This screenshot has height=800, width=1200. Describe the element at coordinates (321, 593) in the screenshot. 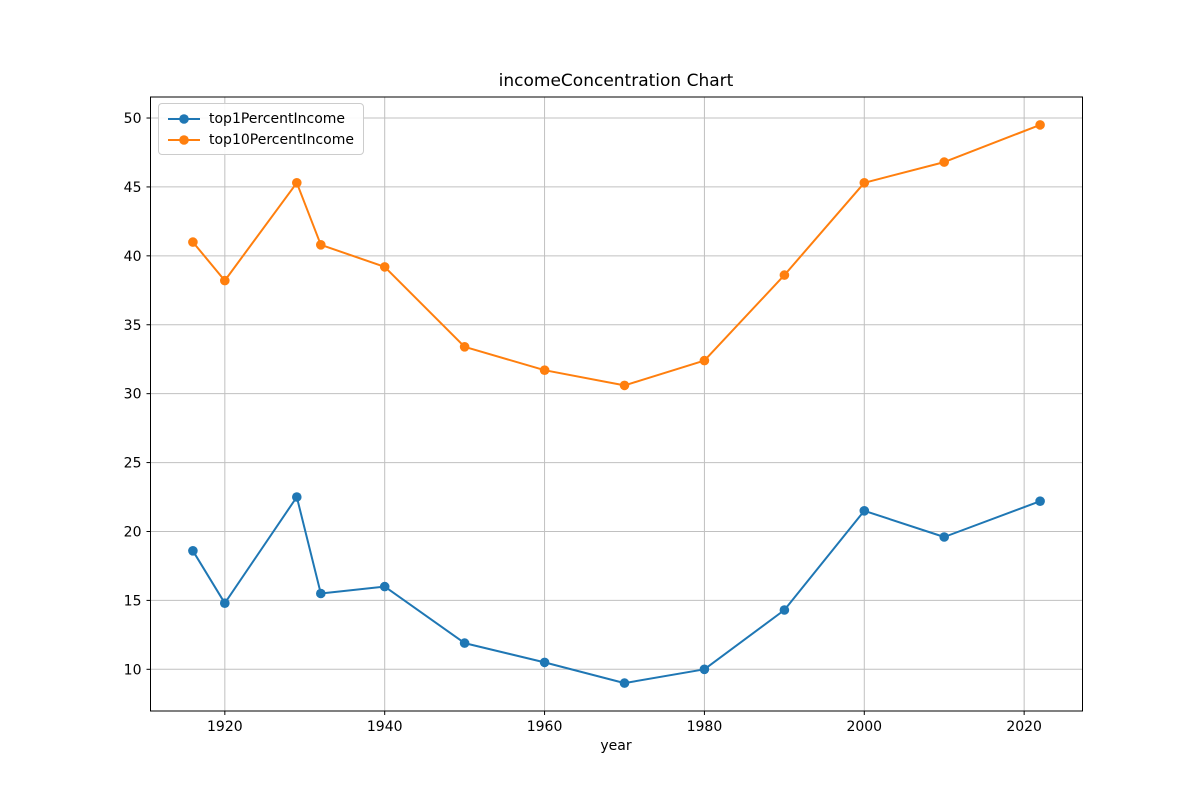

I see `data-point-top1PercentIncome-1932` at that location.